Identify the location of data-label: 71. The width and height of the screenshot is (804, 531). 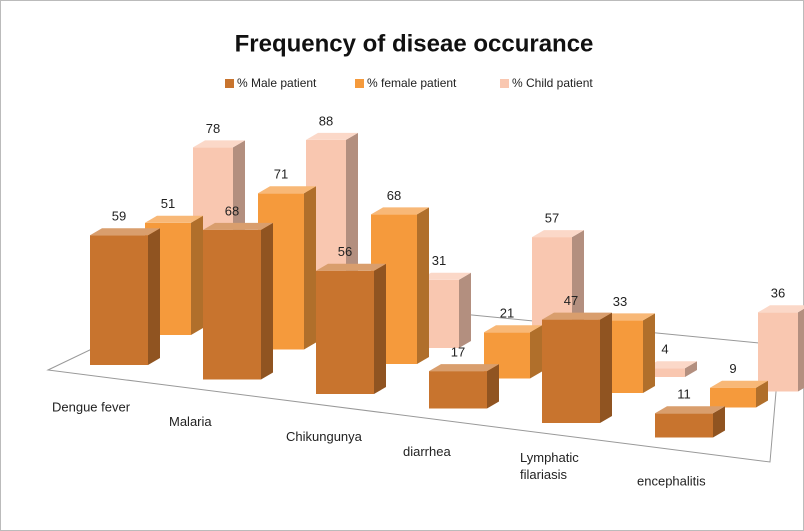
(281, 174).